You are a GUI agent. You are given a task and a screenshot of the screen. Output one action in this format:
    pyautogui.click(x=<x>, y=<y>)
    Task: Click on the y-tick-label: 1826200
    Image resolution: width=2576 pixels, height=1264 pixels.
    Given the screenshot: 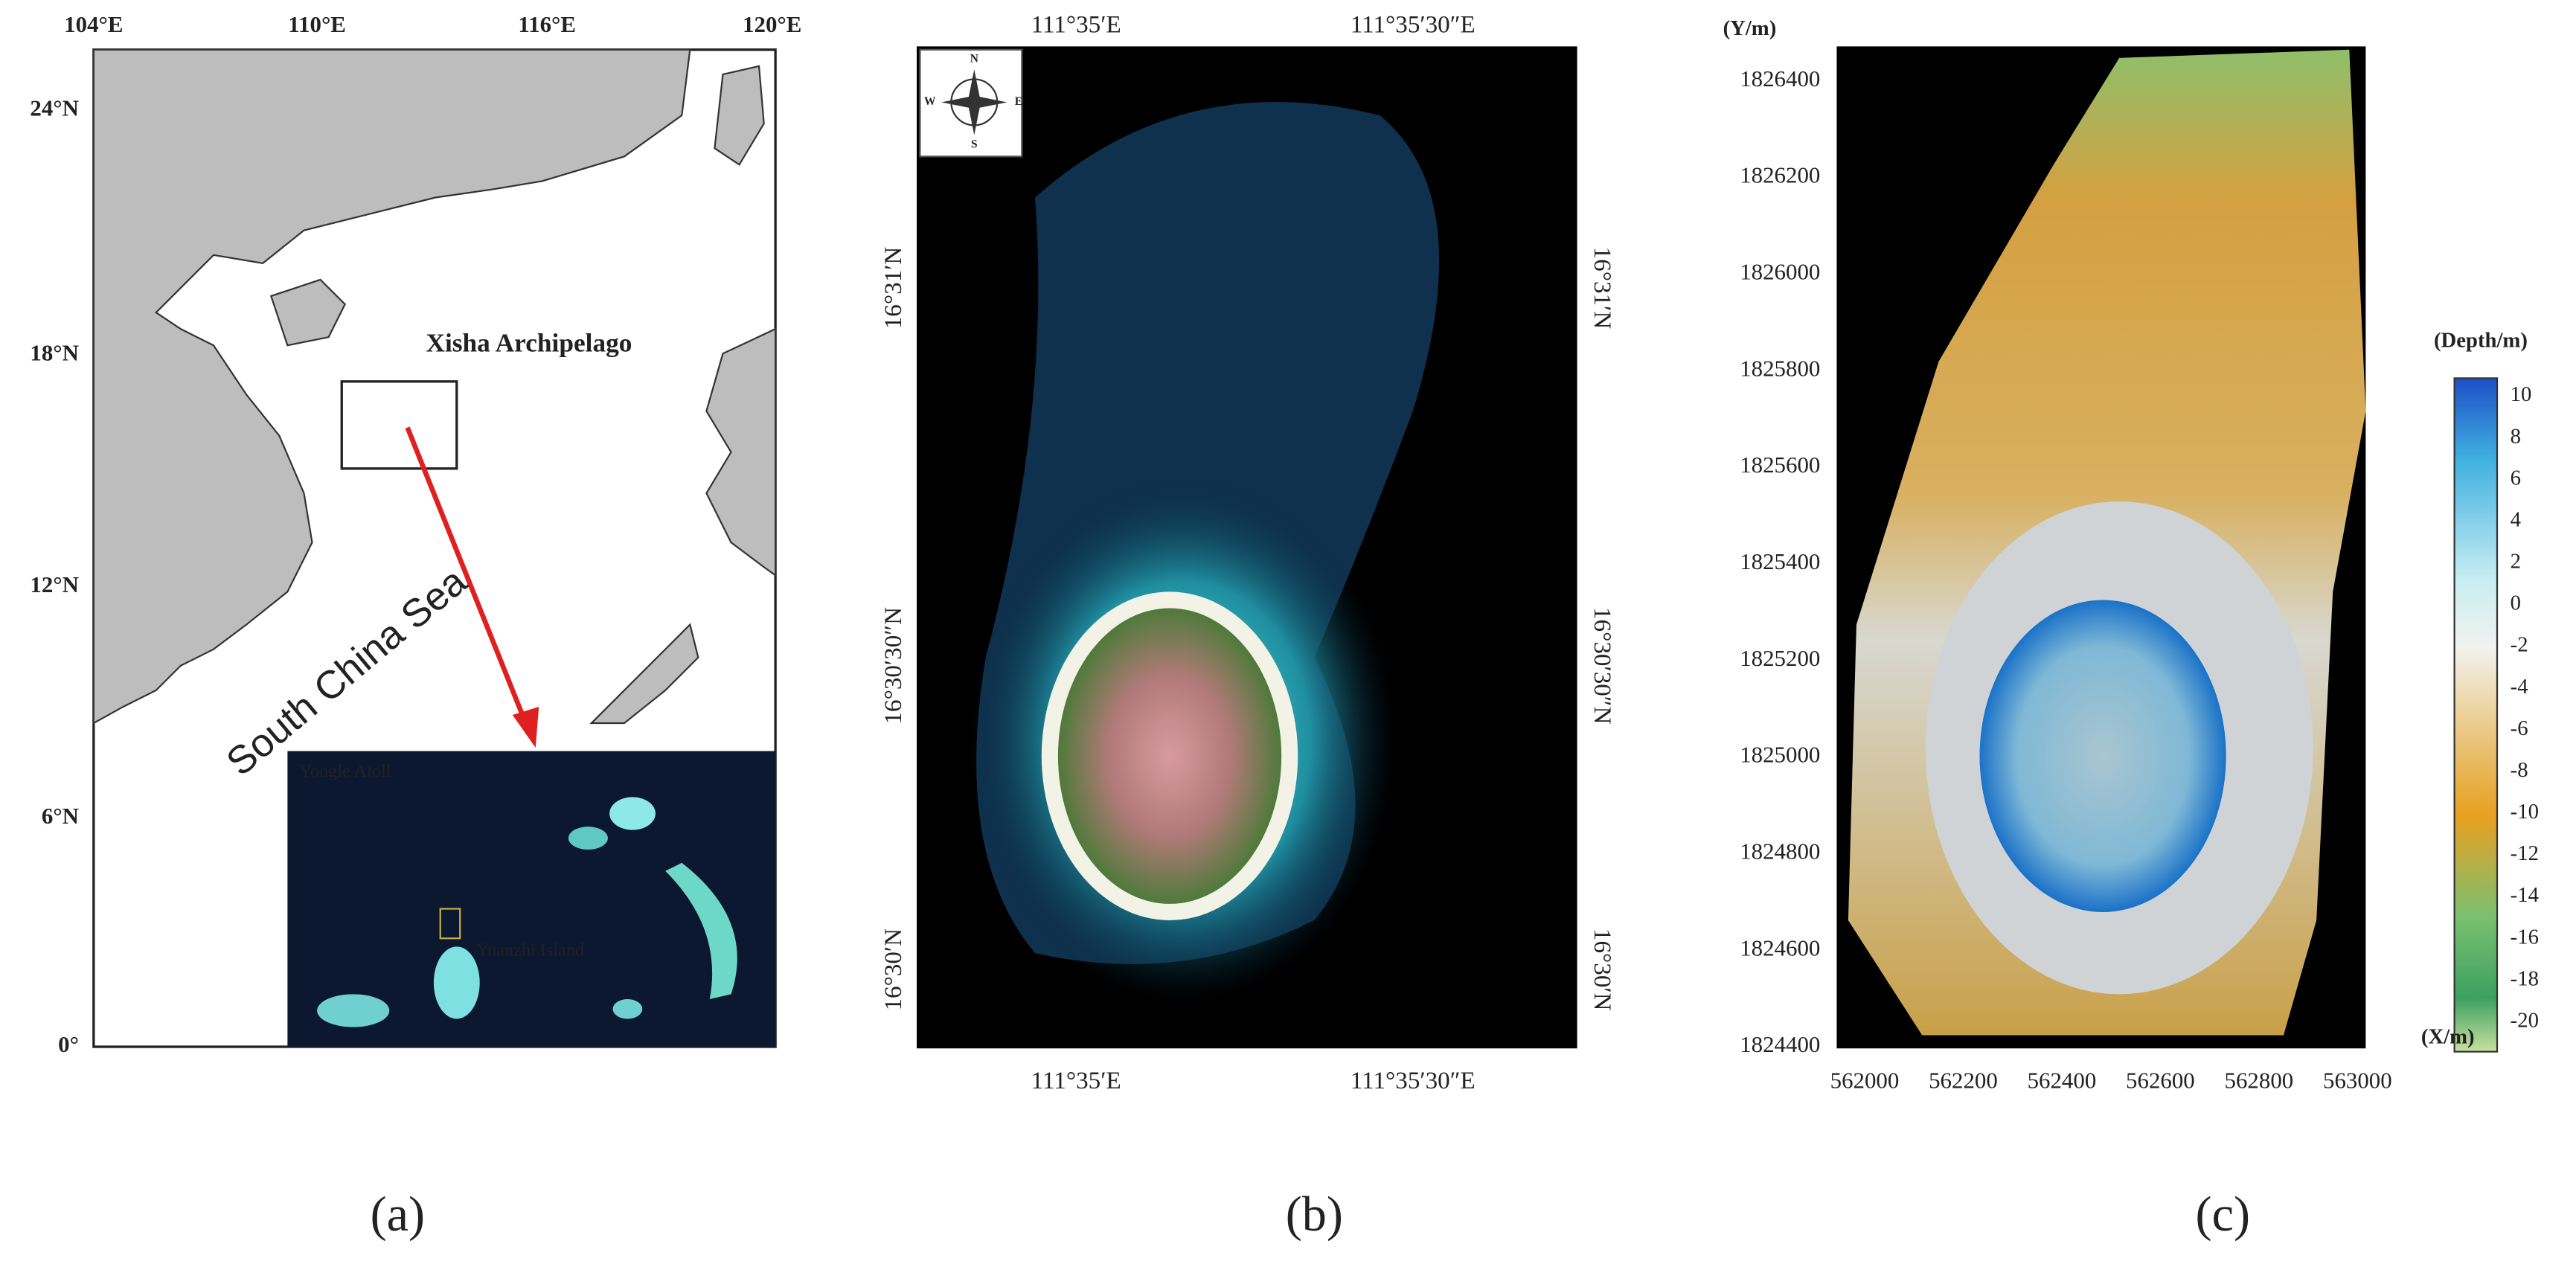 What is the action you would take?
    pyautogui.click(x=1780, y=175)
    